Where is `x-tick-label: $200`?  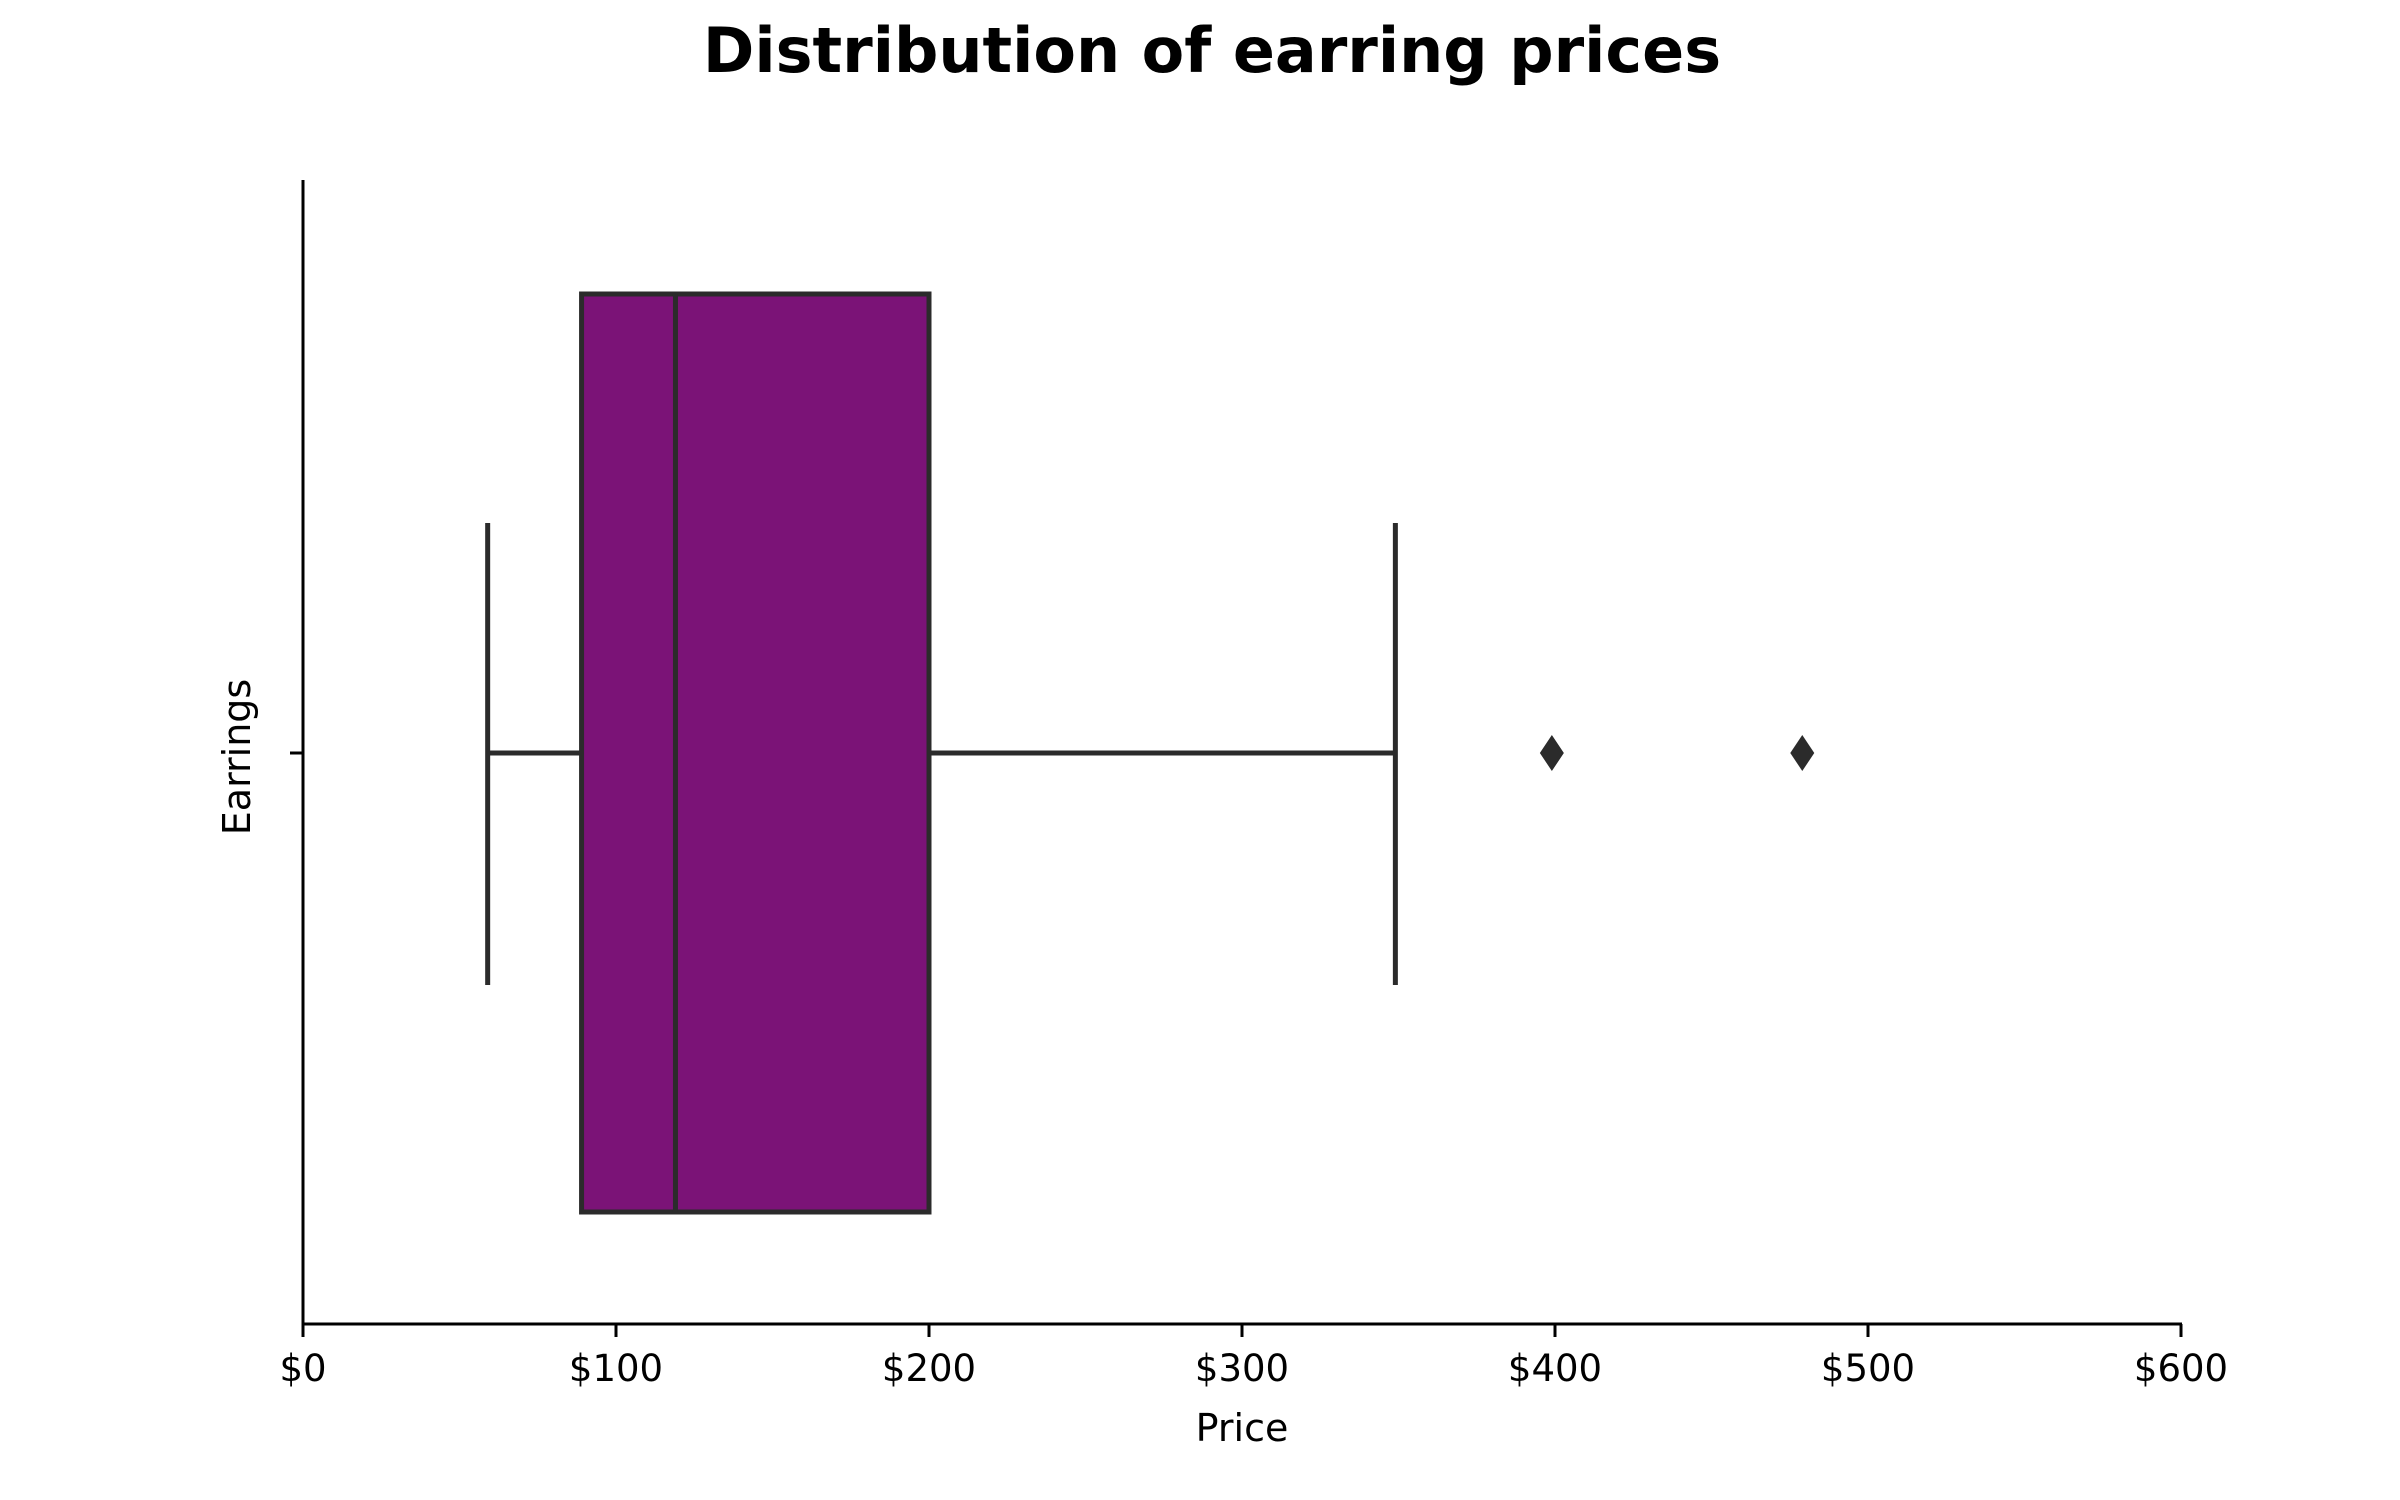 x-tick-label: $200 is located at coordinates (929, 1368).